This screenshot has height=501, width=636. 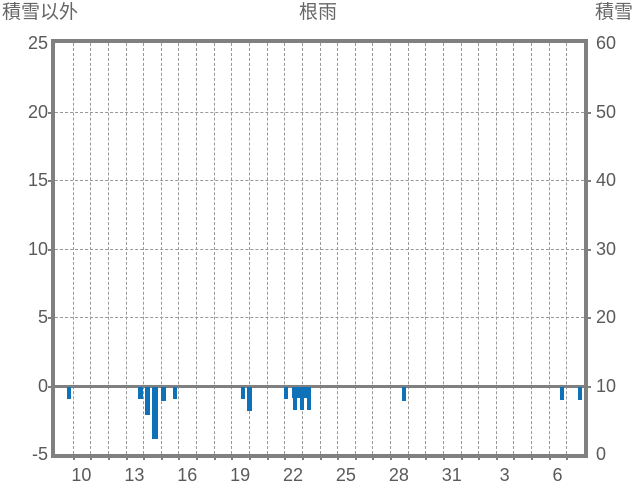 What do you see at coordinates (37, 111) in the screenshot?
I see `left-y-tick-label: 20` at bounding box center [37, 111].